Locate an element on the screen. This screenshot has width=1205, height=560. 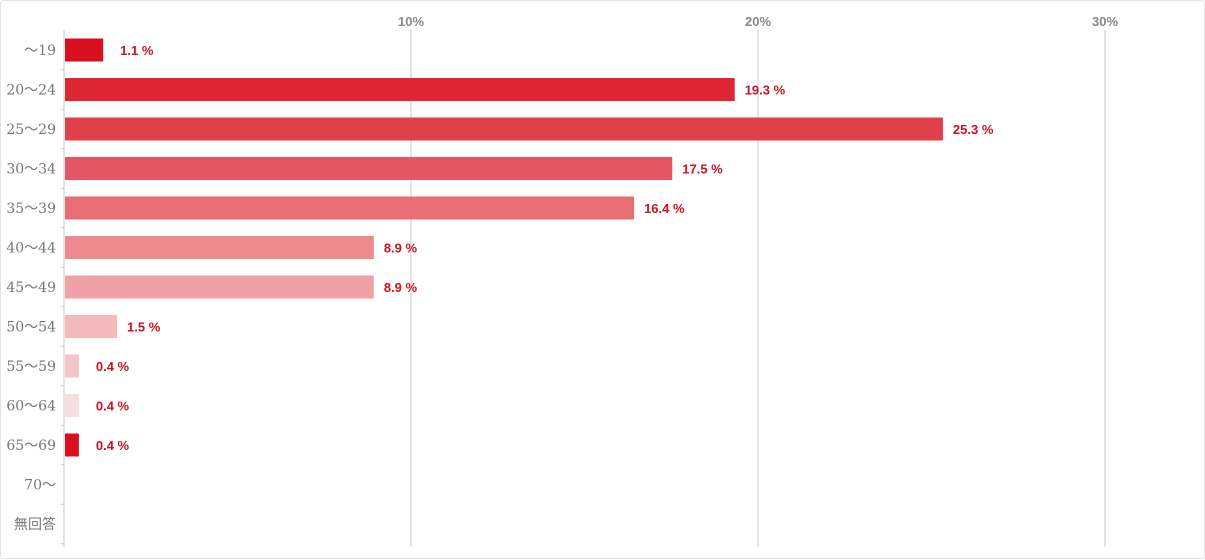
x-tick-label: 30% is located at coordinates (1105, 21).